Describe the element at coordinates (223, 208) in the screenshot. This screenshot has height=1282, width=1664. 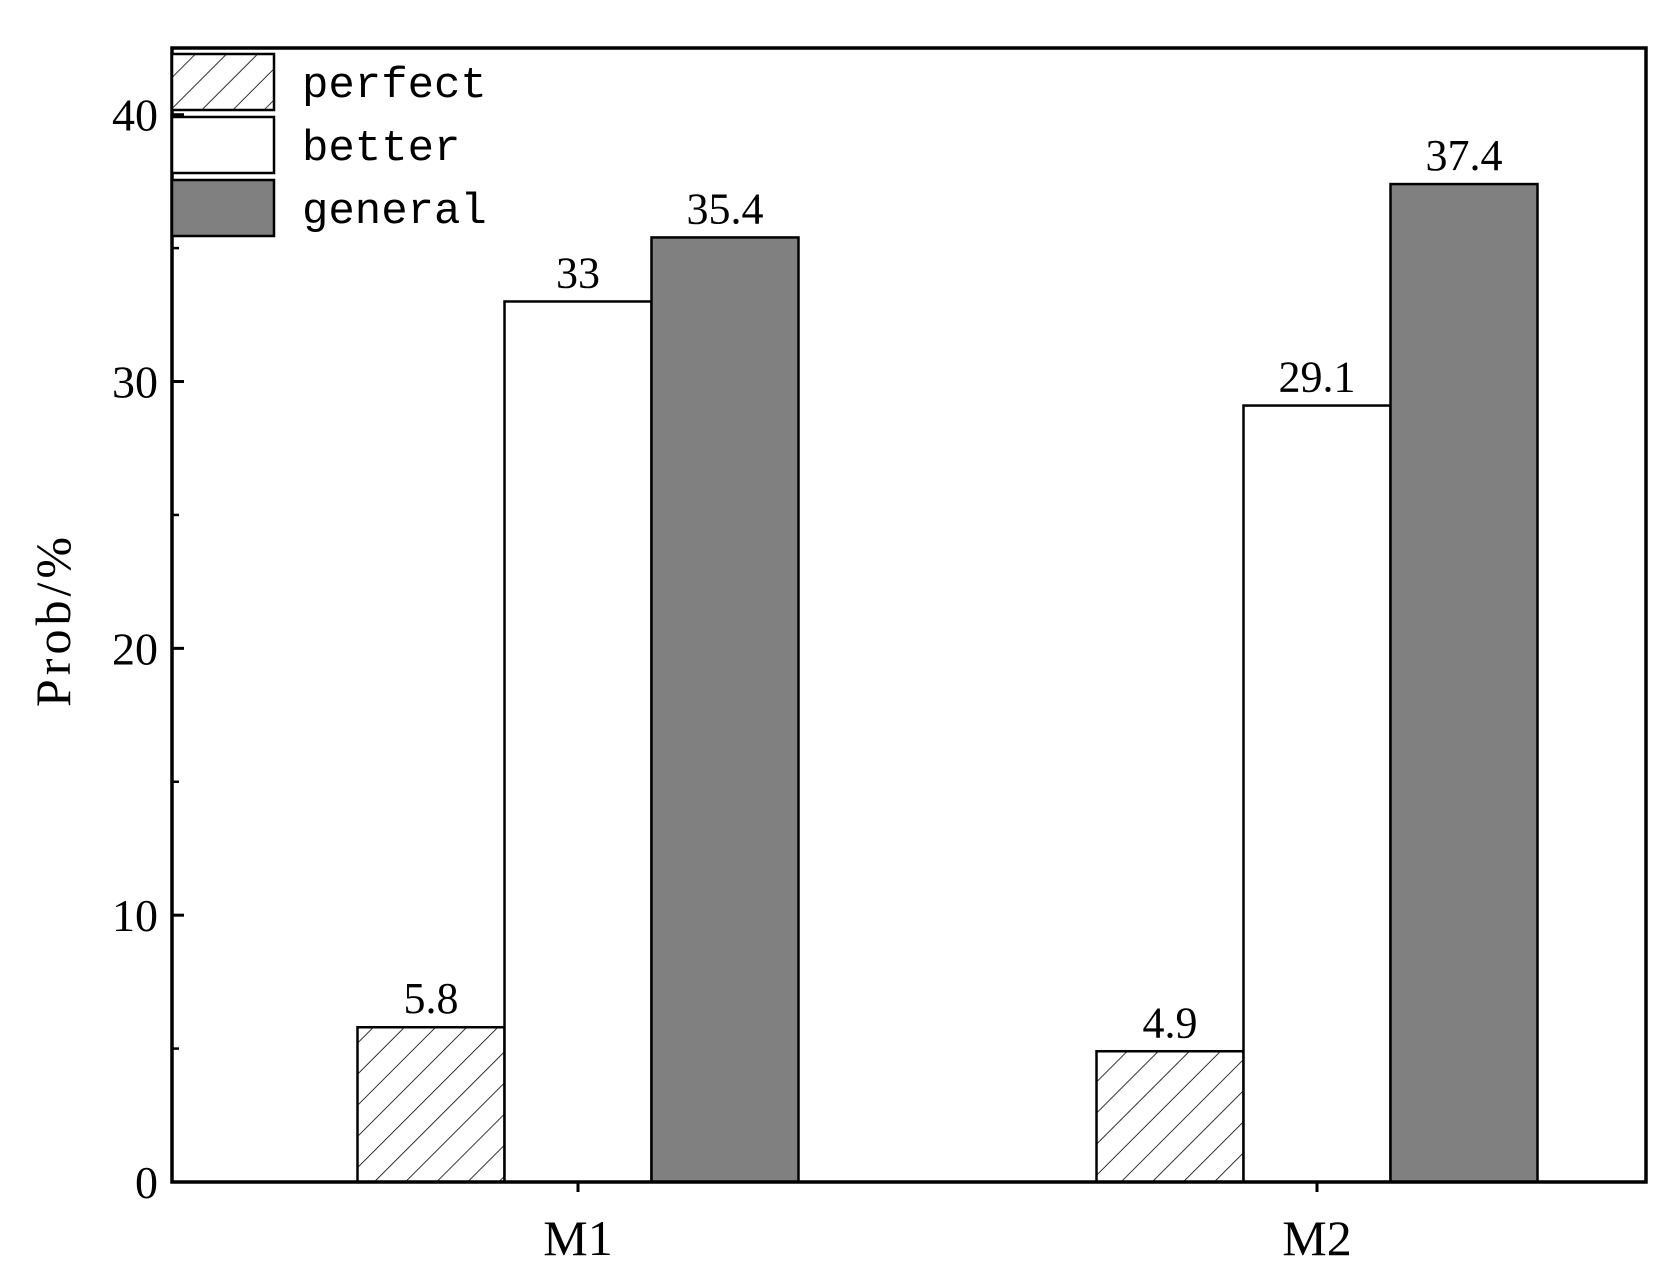
I see `legend-swatch-general` at that location.